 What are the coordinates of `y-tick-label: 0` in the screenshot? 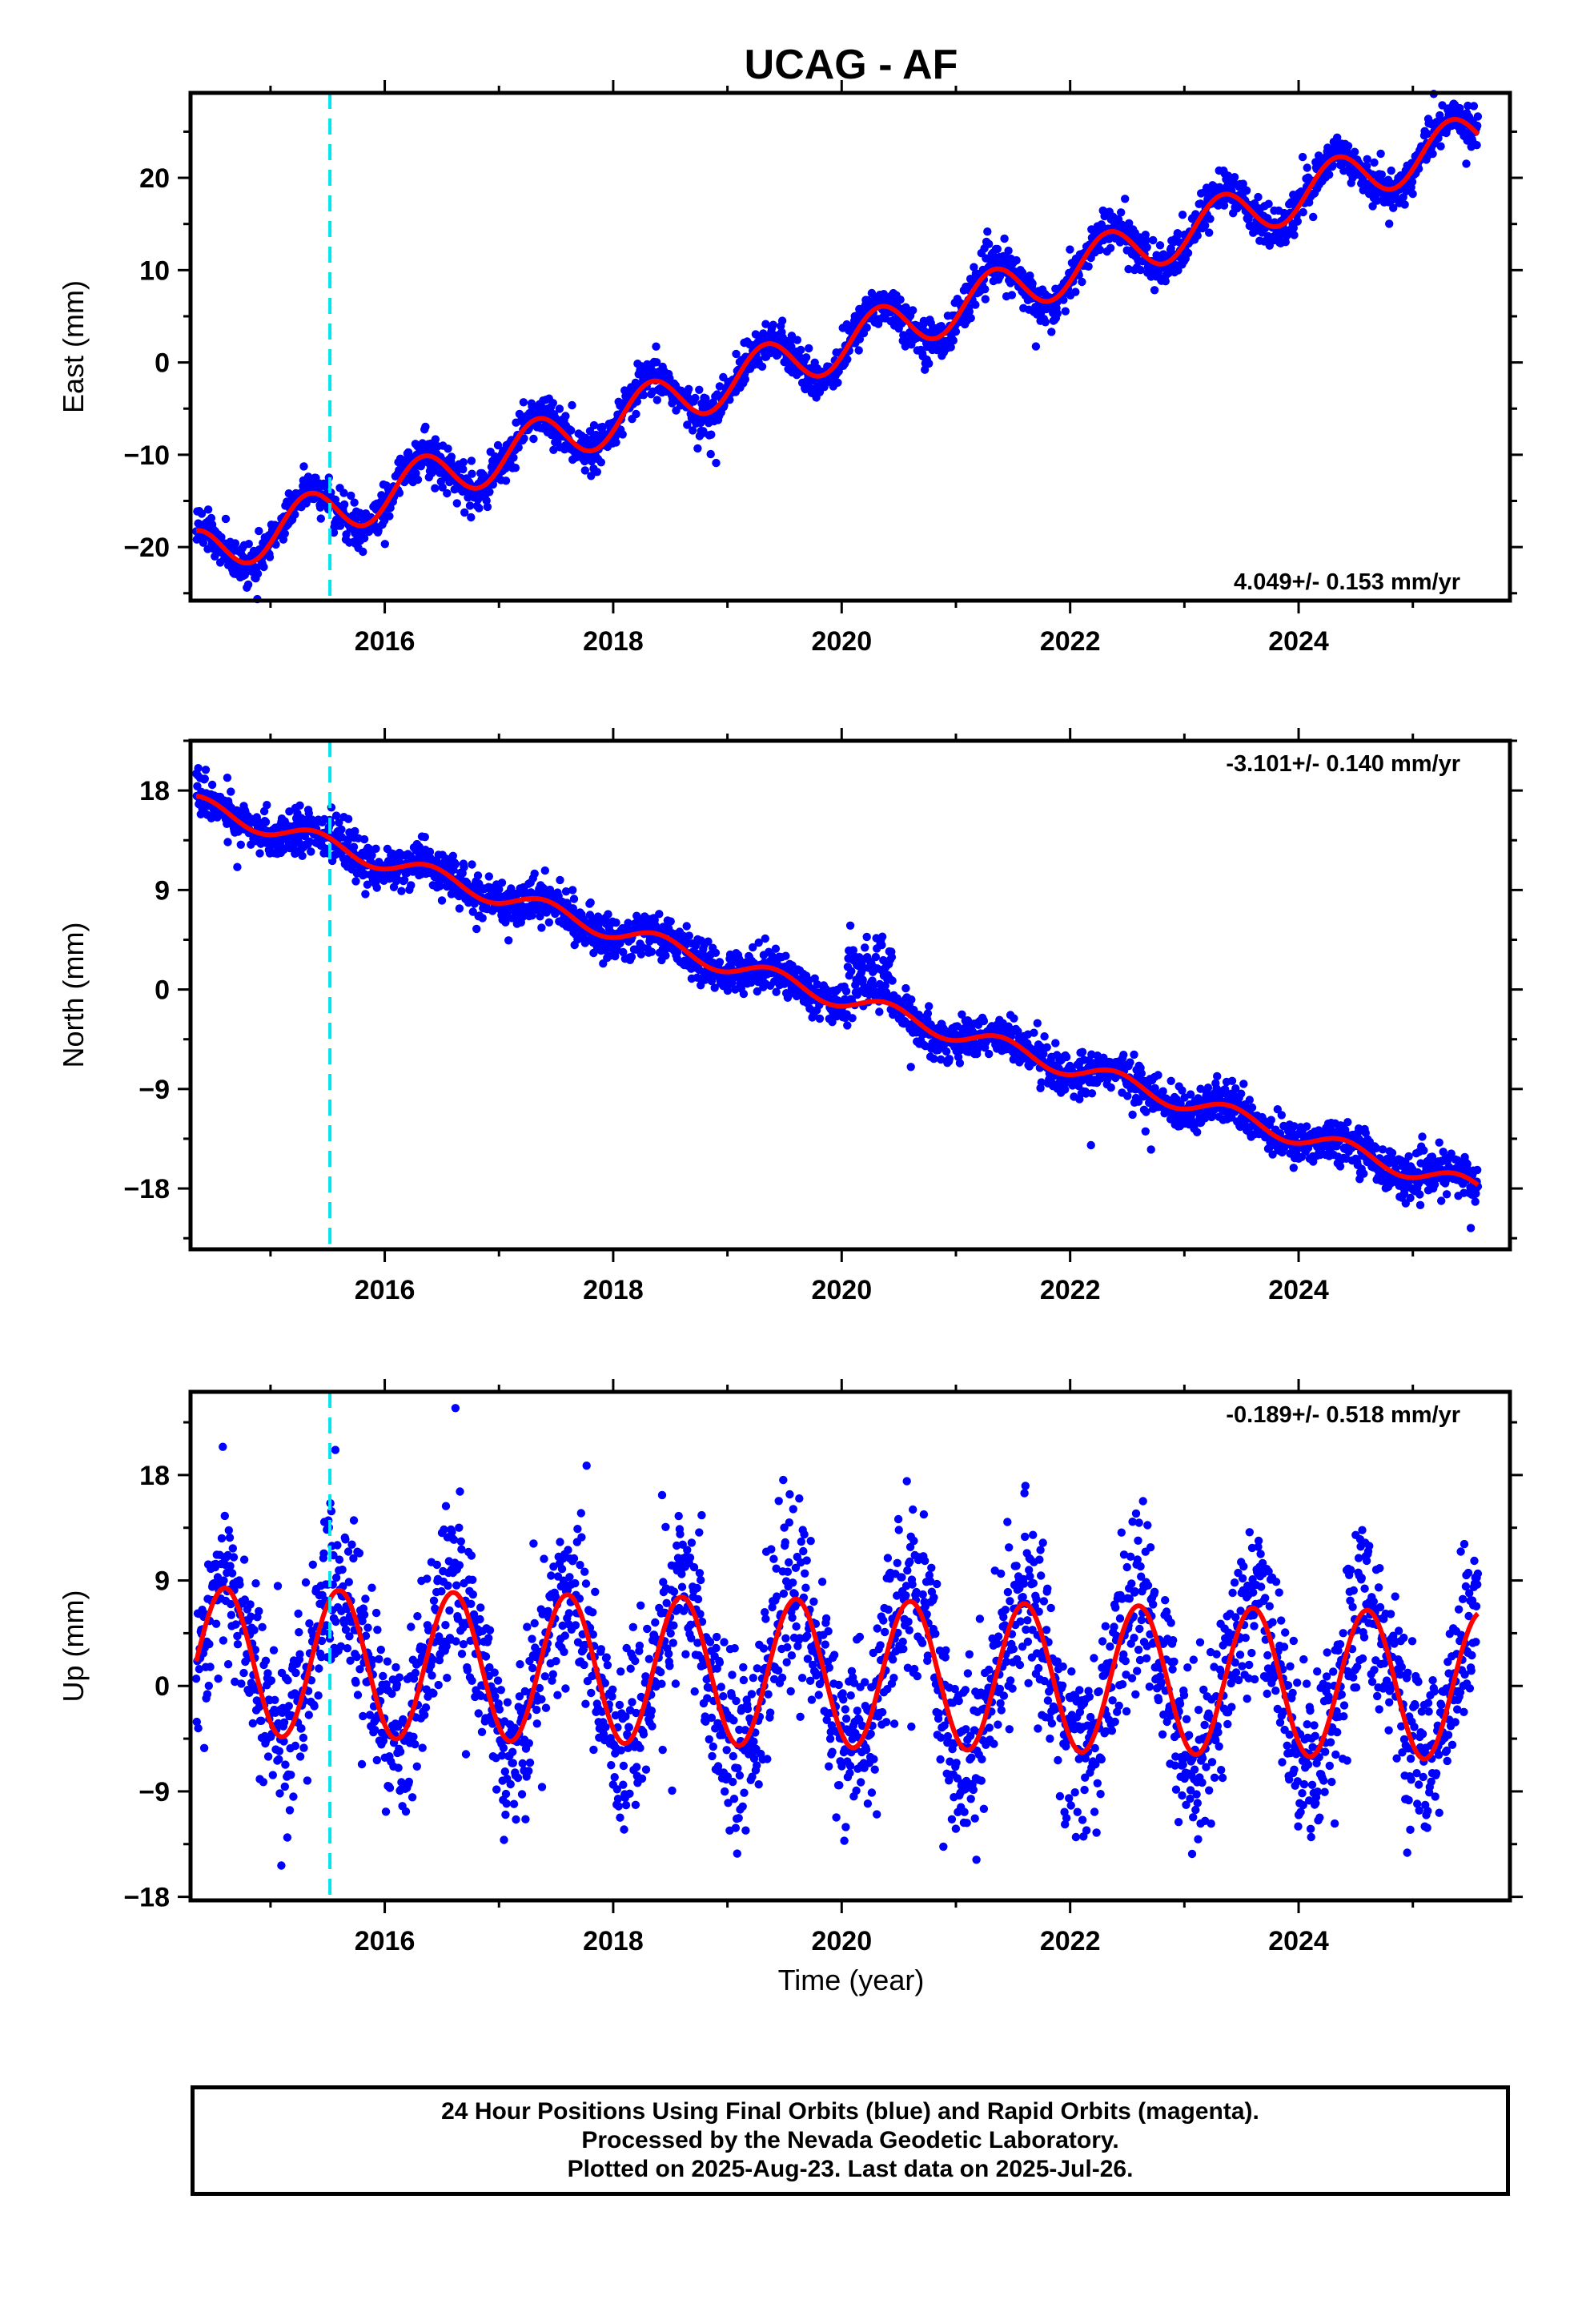 It's located at (162, 363).